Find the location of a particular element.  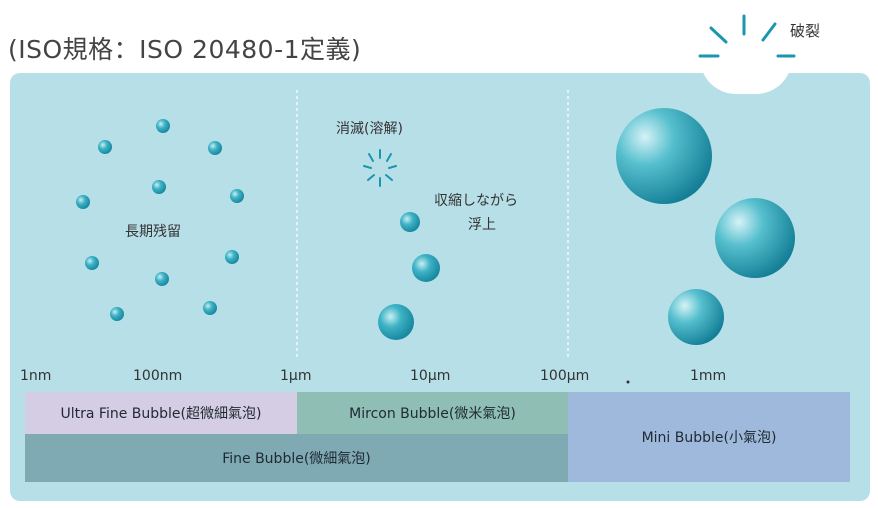

shrink-label-line1: 収縮しながら is located at coordinates (476, 201).